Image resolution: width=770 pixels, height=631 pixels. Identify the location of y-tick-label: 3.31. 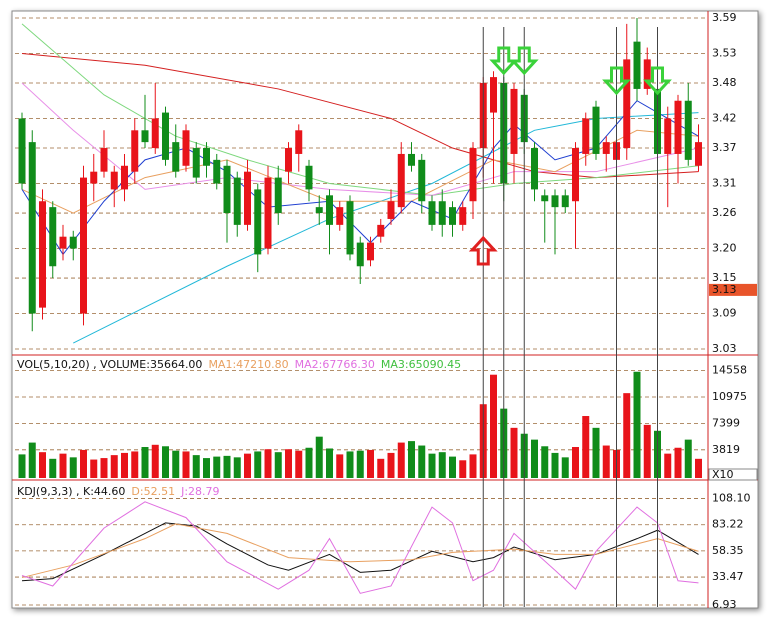
(724, 183).